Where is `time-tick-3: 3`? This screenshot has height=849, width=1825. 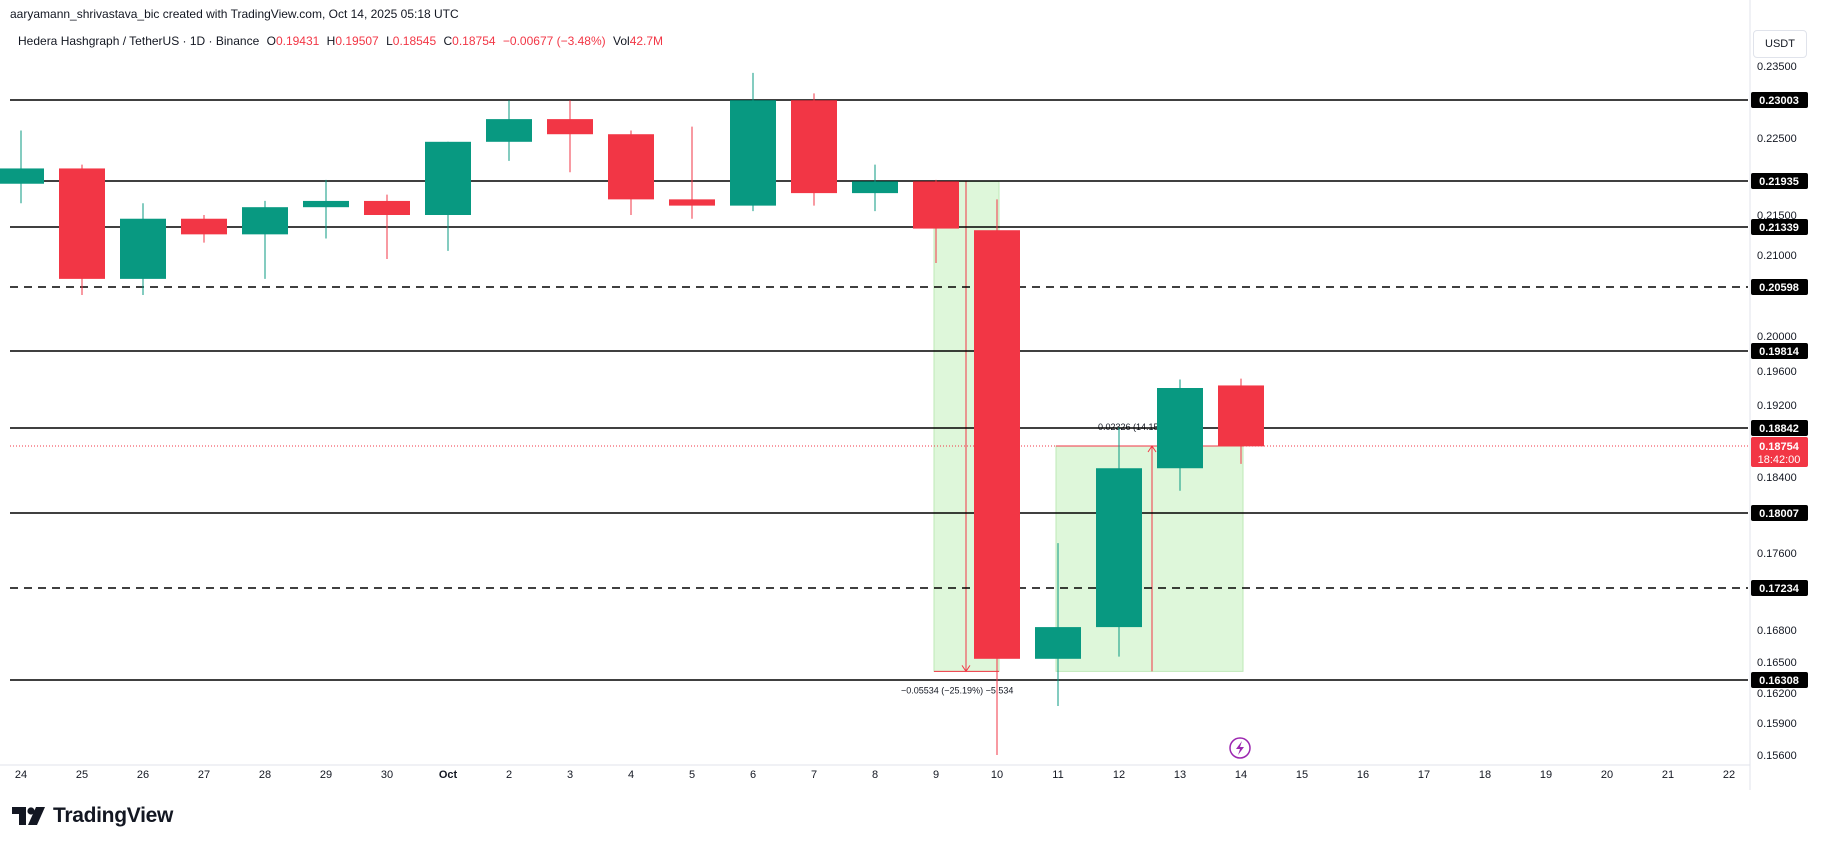
time-tick-3: 3 is located at coordinates (570, 775).